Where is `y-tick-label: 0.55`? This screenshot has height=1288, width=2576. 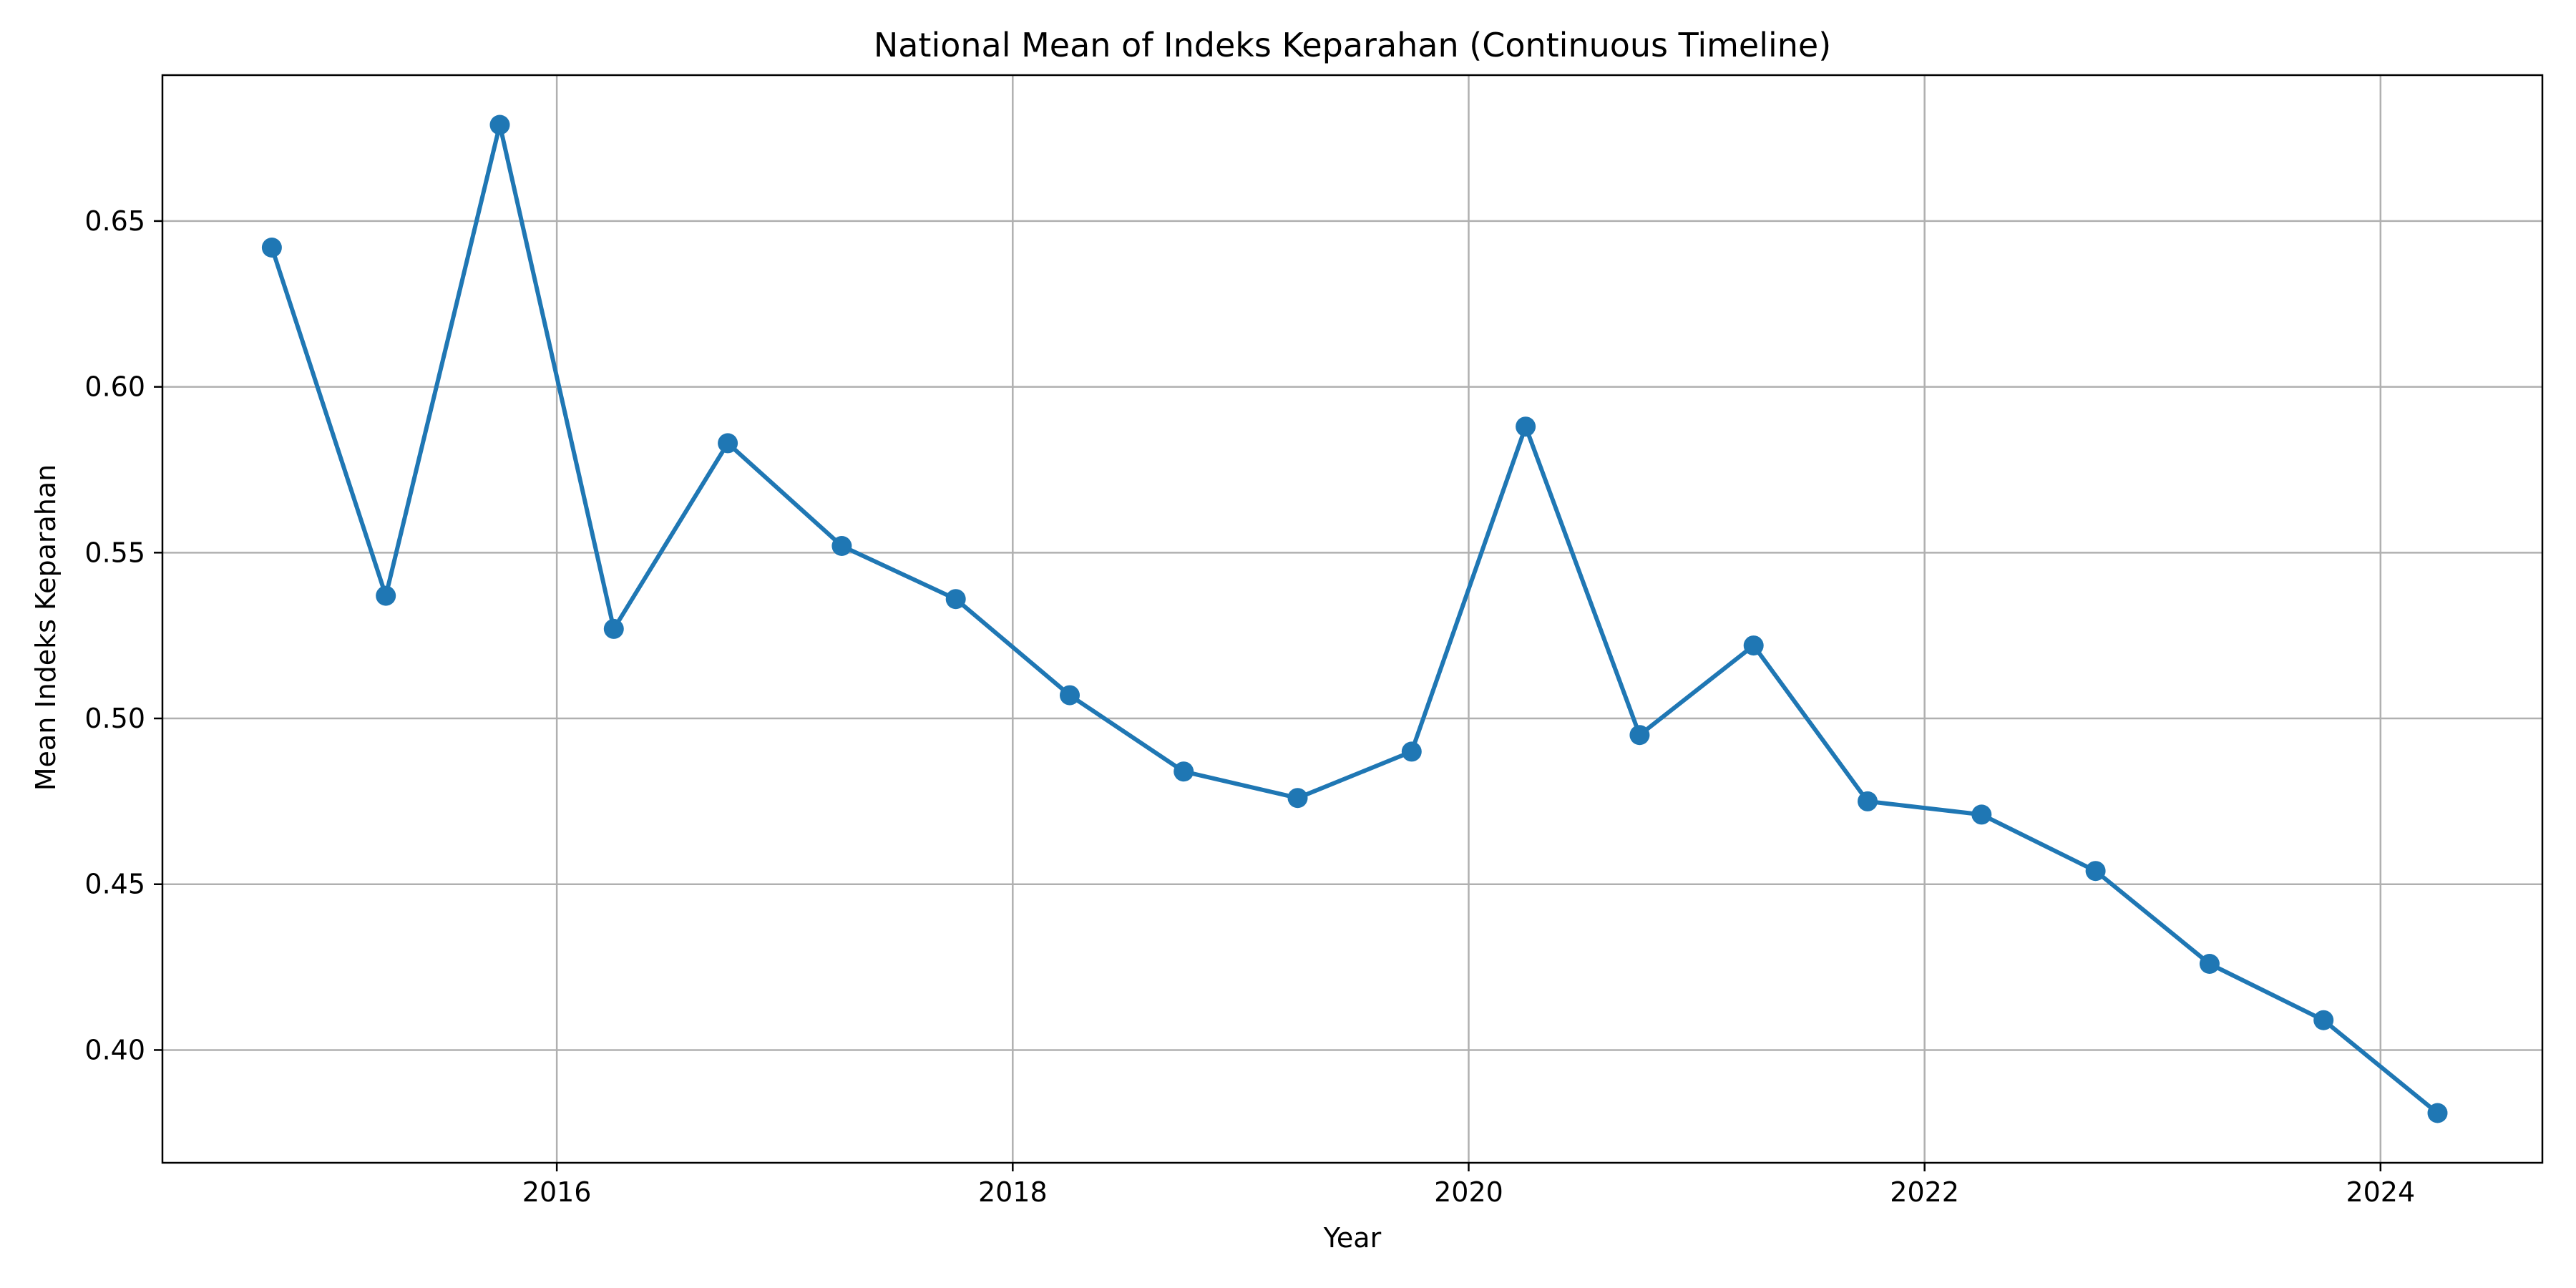 y-tick-label: 0.55 is located at coordinates (114, 552).